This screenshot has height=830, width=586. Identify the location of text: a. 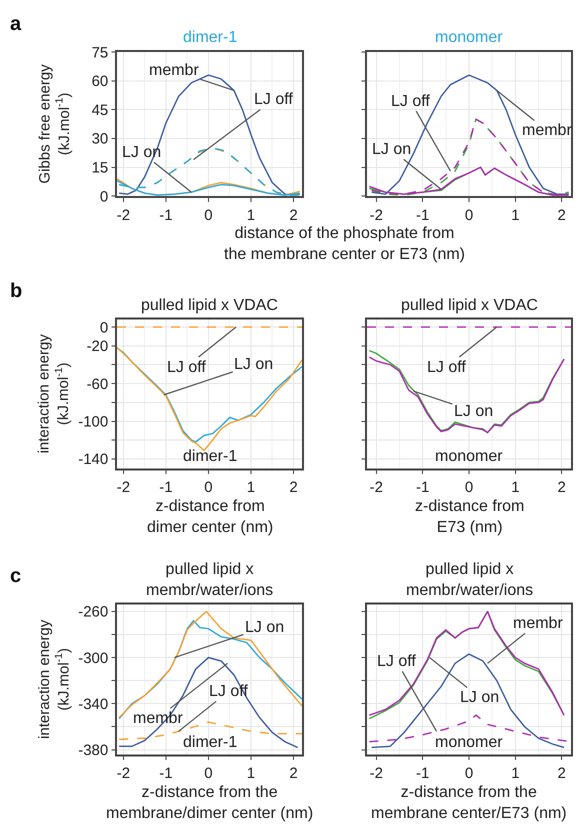
(16, 24).